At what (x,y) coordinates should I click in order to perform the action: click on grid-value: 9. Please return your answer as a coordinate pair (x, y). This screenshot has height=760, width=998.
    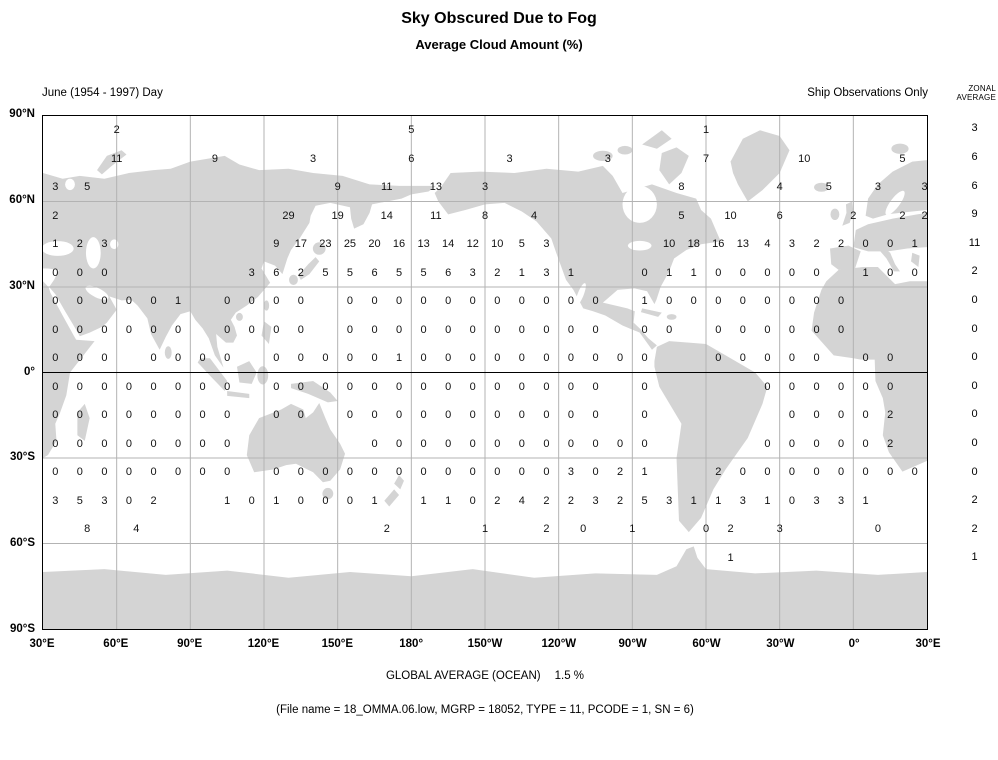
    Looking at the image, I should click on (276, 244).